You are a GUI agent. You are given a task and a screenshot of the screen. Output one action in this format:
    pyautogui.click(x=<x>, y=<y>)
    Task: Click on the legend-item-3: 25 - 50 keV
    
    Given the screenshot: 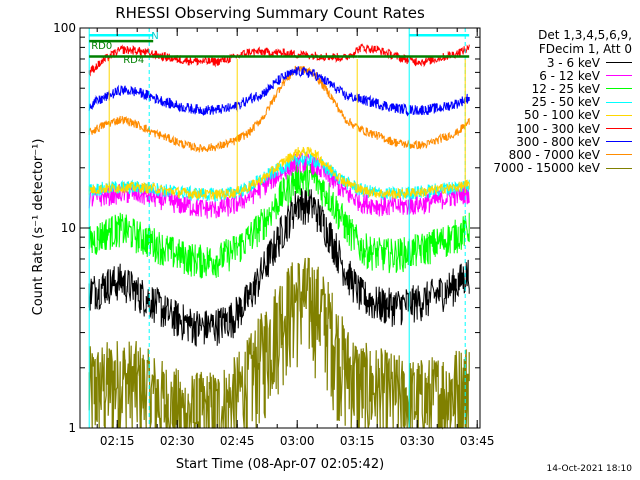 What is the action you would take?
    pyautogui.click(x=581, y=102)
    